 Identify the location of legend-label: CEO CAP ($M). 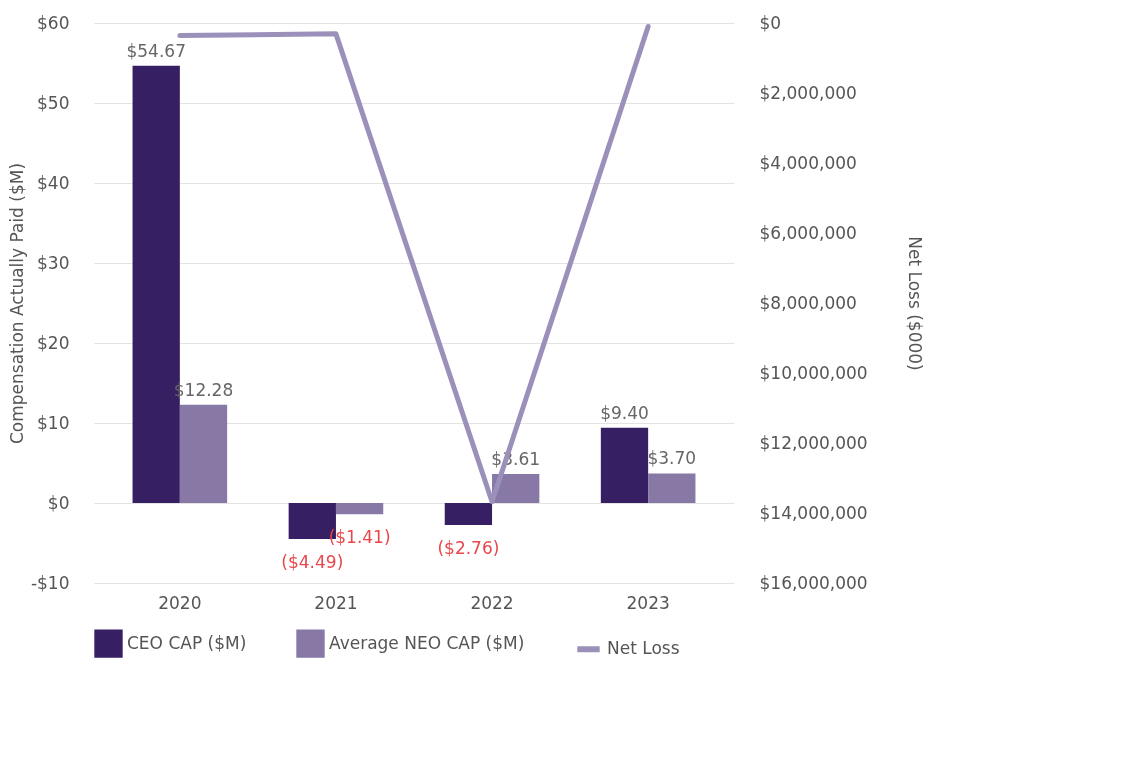
(187, 642).